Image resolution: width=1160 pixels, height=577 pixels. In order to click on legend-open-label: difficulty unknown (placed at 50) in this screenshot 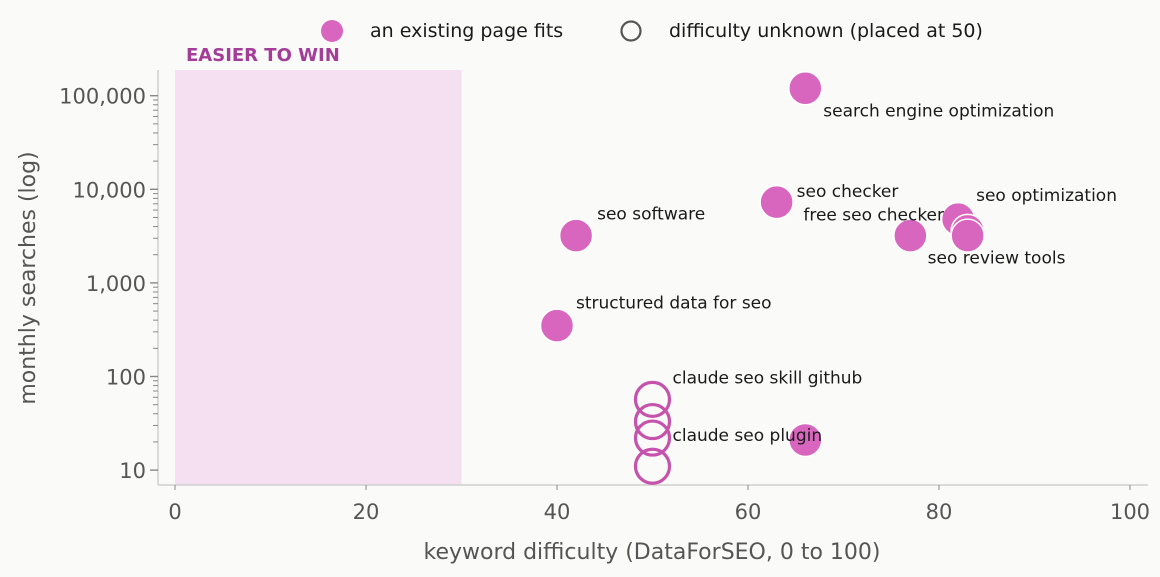, I will do `click(826, 31)`.